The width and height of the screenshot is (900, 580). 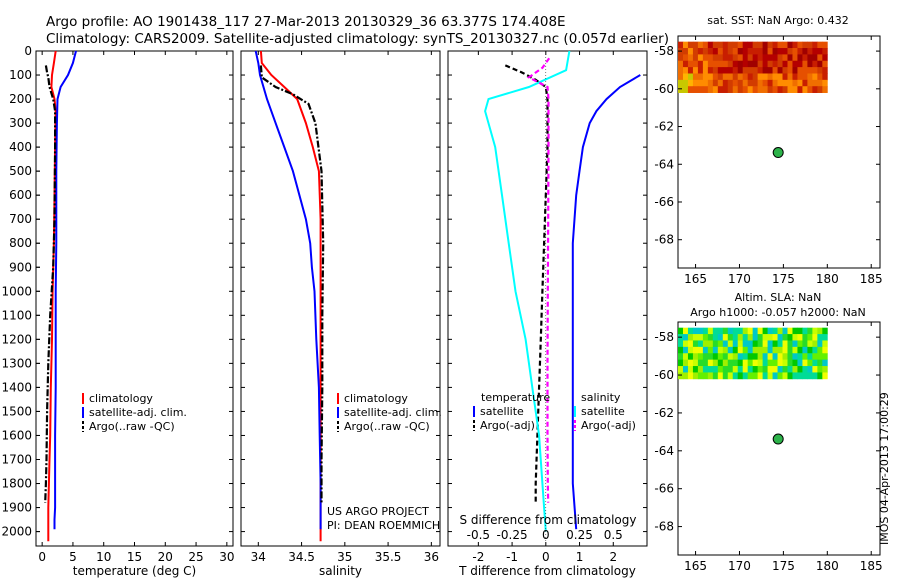 I want to click on y-tick-label: 1000, so click(x=16, y=291).